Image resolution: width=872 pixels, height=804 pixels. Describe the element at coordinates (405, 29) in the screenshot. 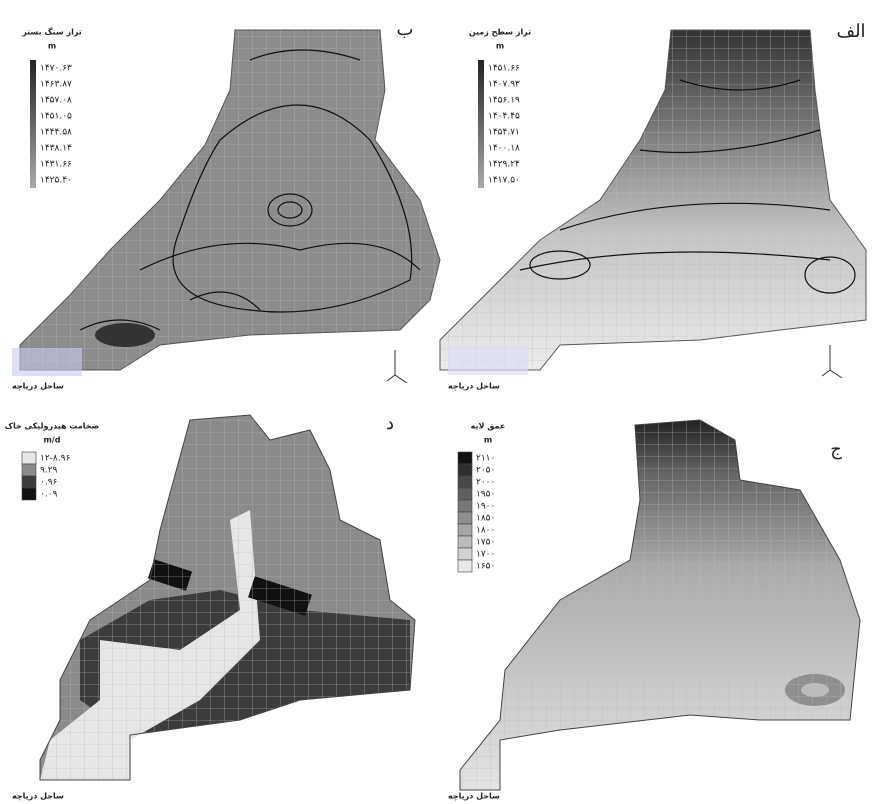

I see `panel-label: ب` at that location.